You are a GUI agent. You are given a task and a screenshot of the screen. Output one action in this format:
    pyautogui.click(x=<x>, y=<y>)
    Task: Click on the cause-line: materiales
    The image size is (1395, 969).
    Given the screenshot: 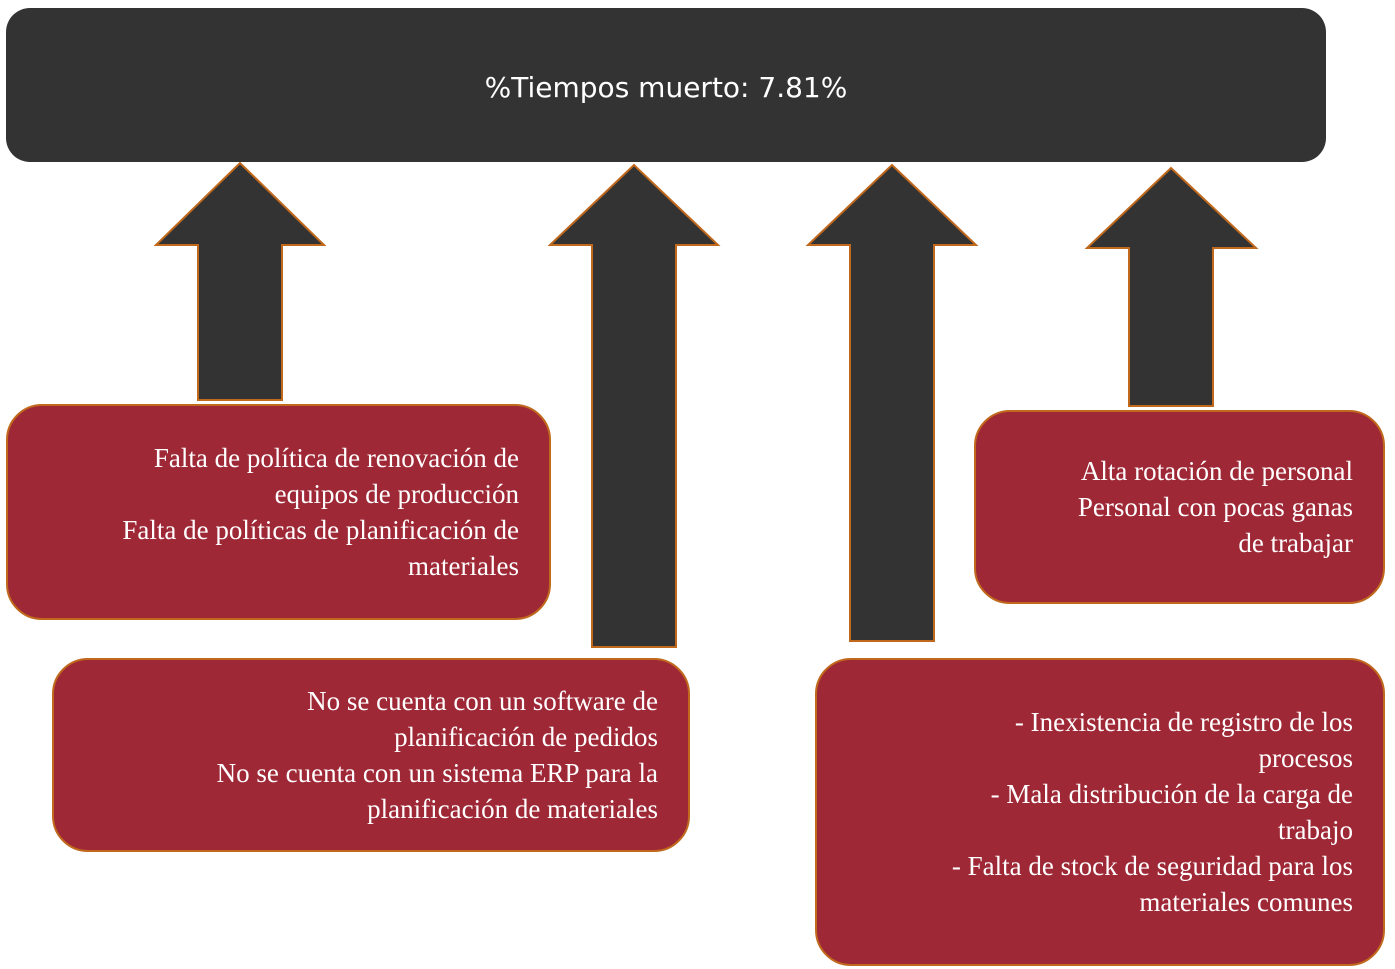 What is the action you would take?
    pyautogui.click(x=463, y=566)
    